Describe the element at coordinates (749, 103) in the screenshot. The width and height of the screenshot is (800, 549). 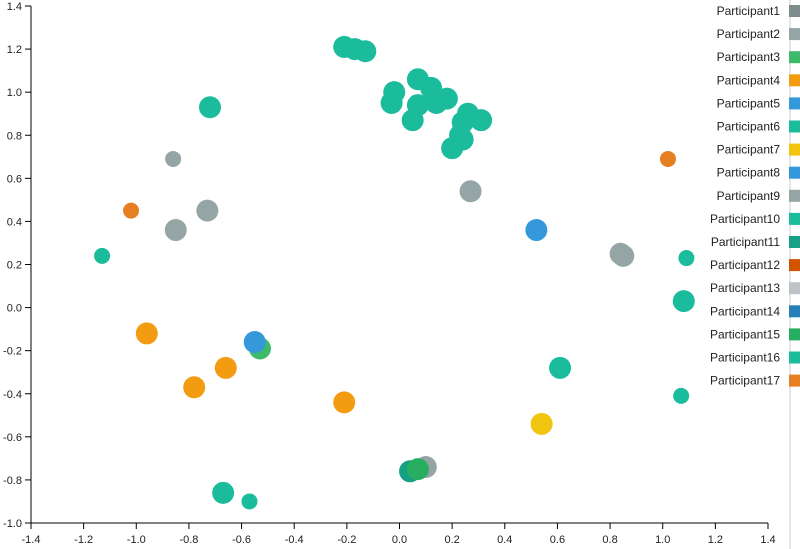
I see `legend-label: Participant5` at that location.